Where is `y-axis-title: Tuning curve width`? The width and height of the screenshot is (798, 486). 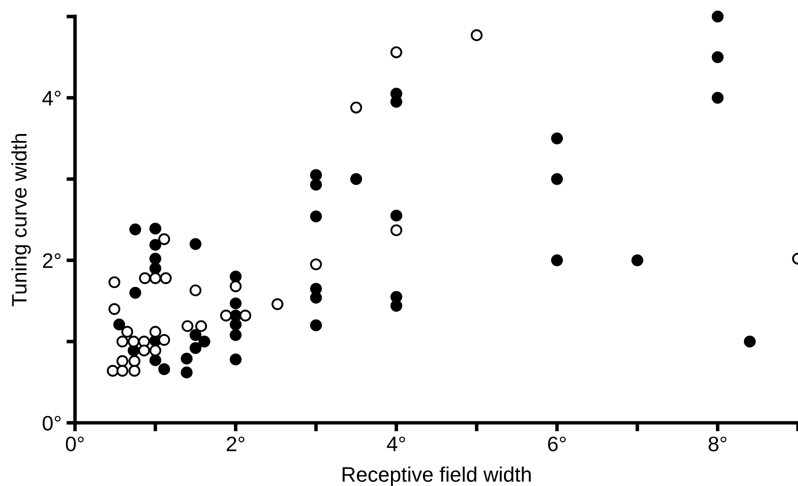
y-axis-title: Tuning curve width is located at coordinates (21, 220).